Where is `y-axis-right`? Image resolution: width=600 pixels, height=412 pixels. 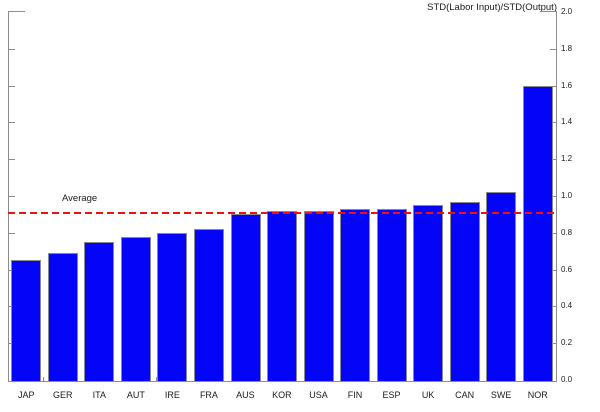
y-axis-right is located at coordinates (556, 196).